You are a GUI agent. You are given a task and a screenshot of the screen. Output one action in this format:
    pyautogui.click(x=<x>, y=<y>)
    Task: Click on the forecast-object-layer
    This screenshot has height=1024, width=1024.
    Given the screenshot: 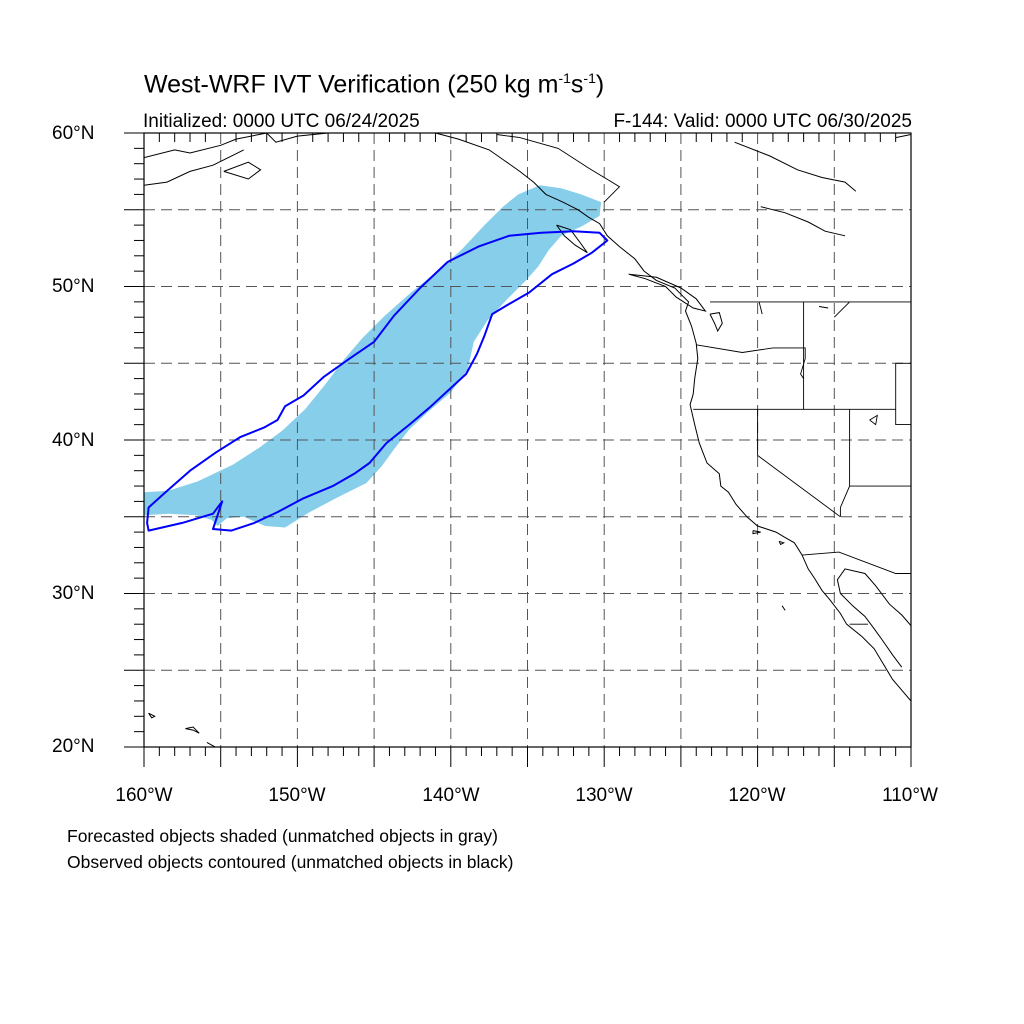 What is the action you would take?
    pyautogui.click(x=373, y=356)
    